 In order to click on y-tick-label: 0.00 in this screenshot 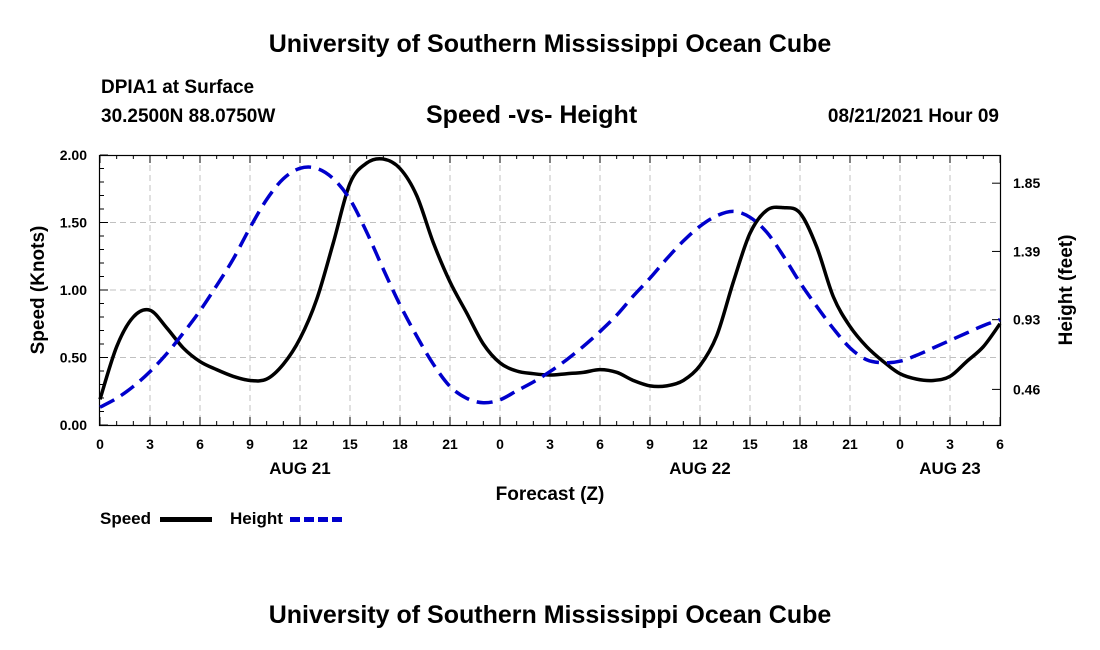, I will do `click(73, 425)`.